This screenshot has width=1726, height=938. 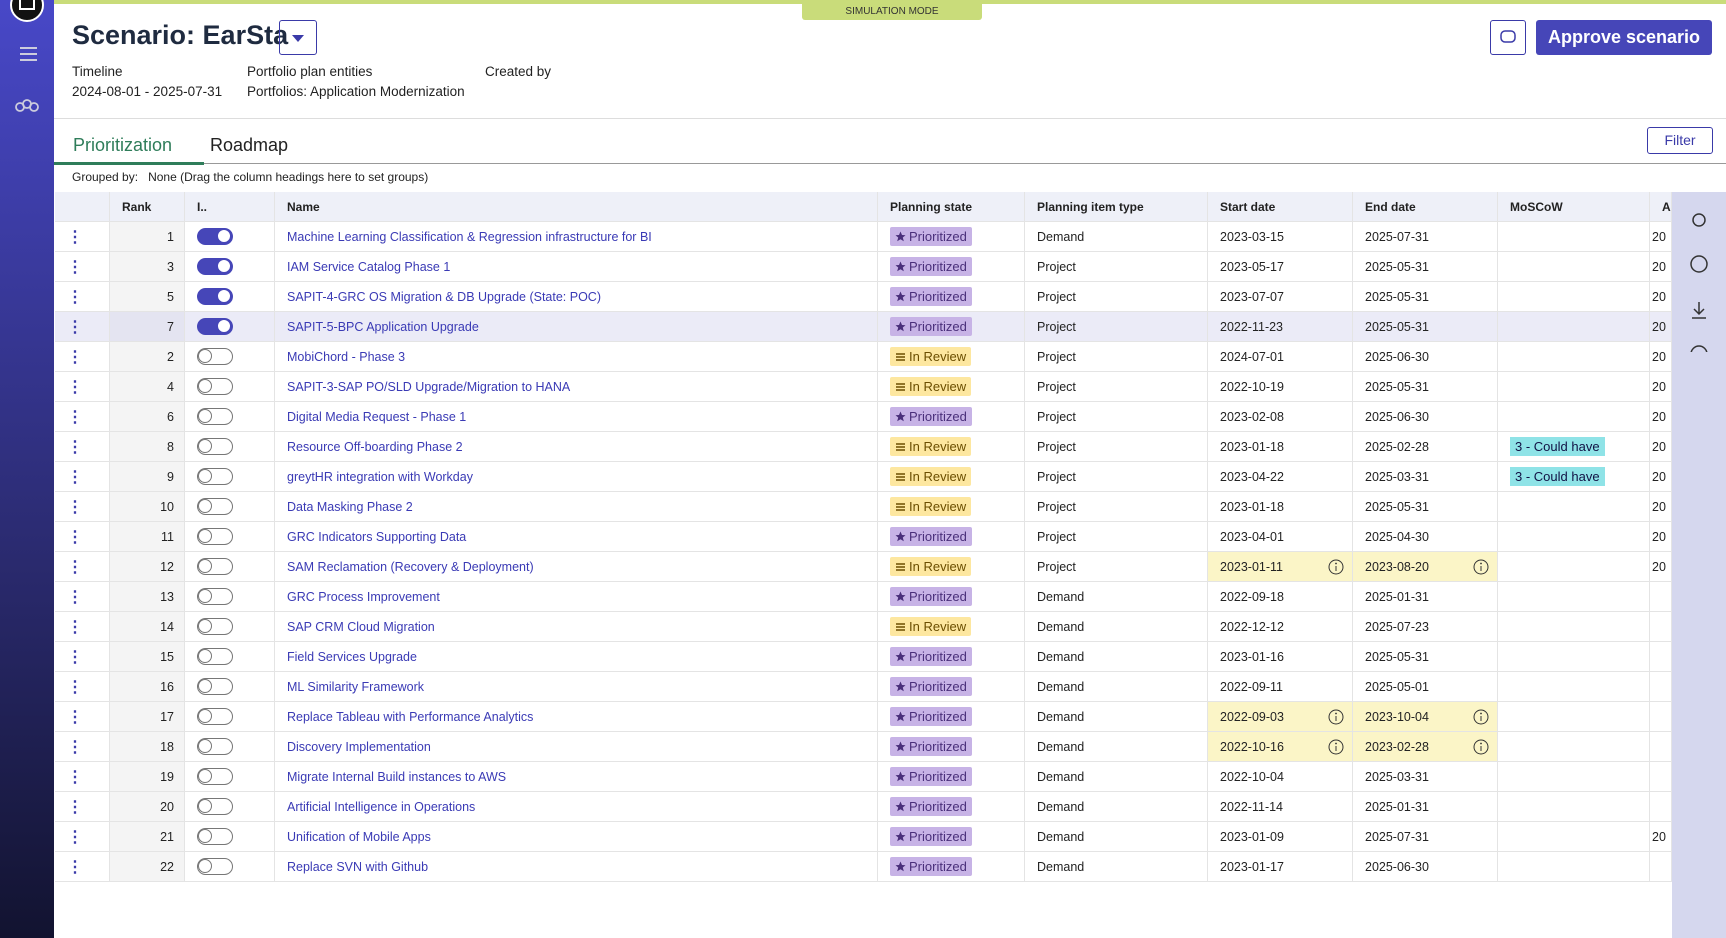 I want to click on item-link: Data Masking Phase 2, so click(x=350, y=506).